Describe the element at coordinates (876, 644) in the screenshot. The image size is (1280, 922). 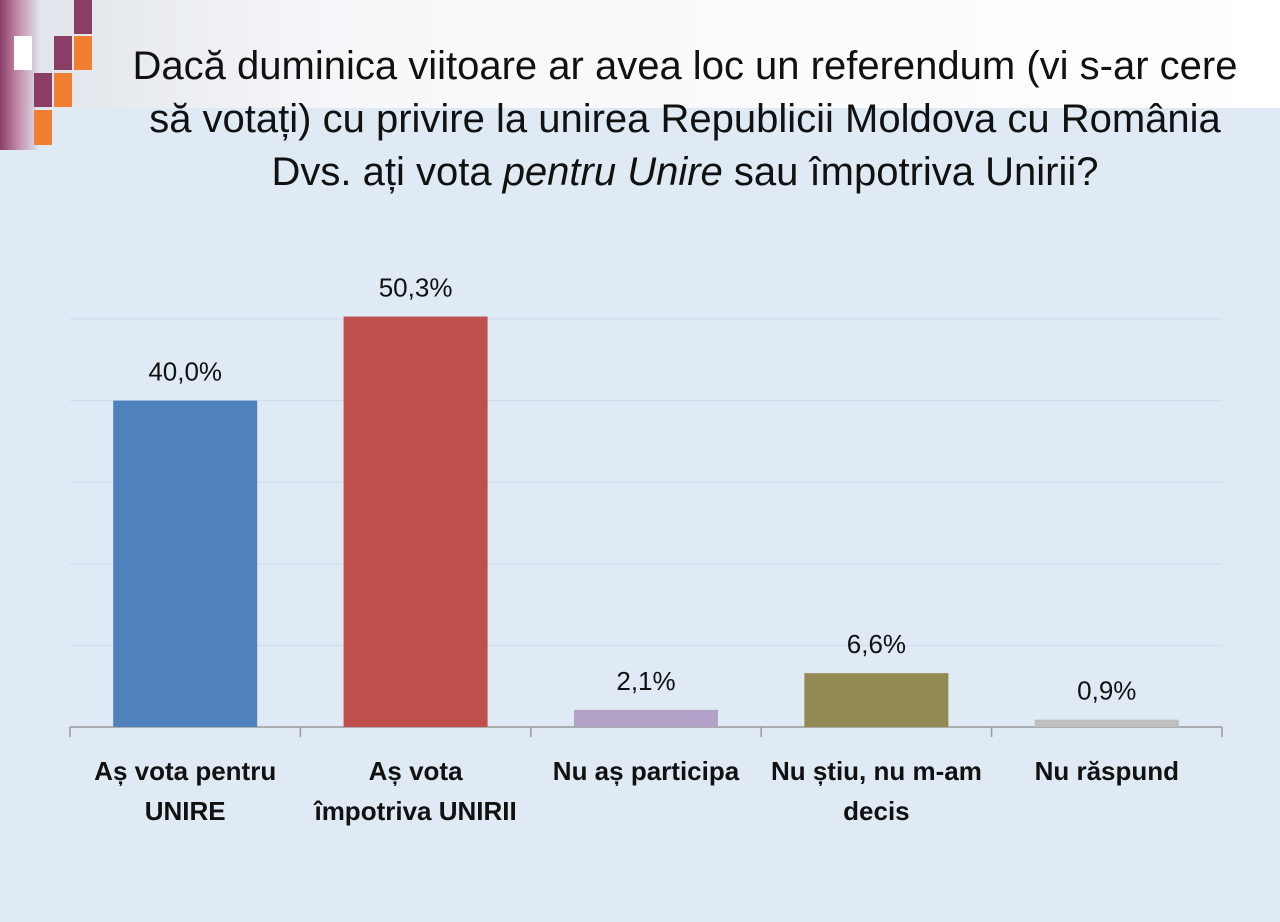
I see `data-label-4: 6,6%` at that location.